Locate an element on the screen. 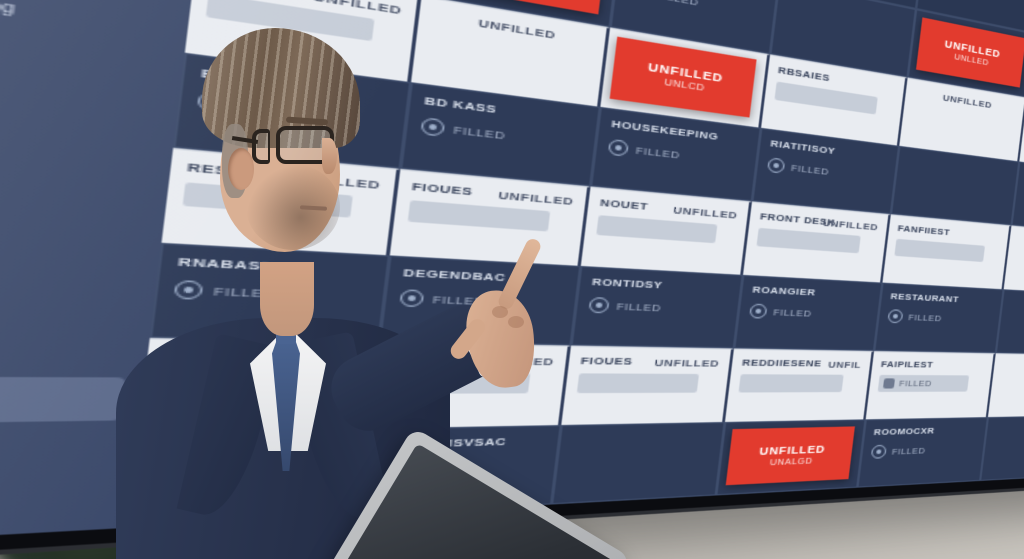 Image resolution: width=1024 pixels, height=559 pixels. critical-unfilled-cell: UNFILLED UNALGD is located at coordinates (790, 456).